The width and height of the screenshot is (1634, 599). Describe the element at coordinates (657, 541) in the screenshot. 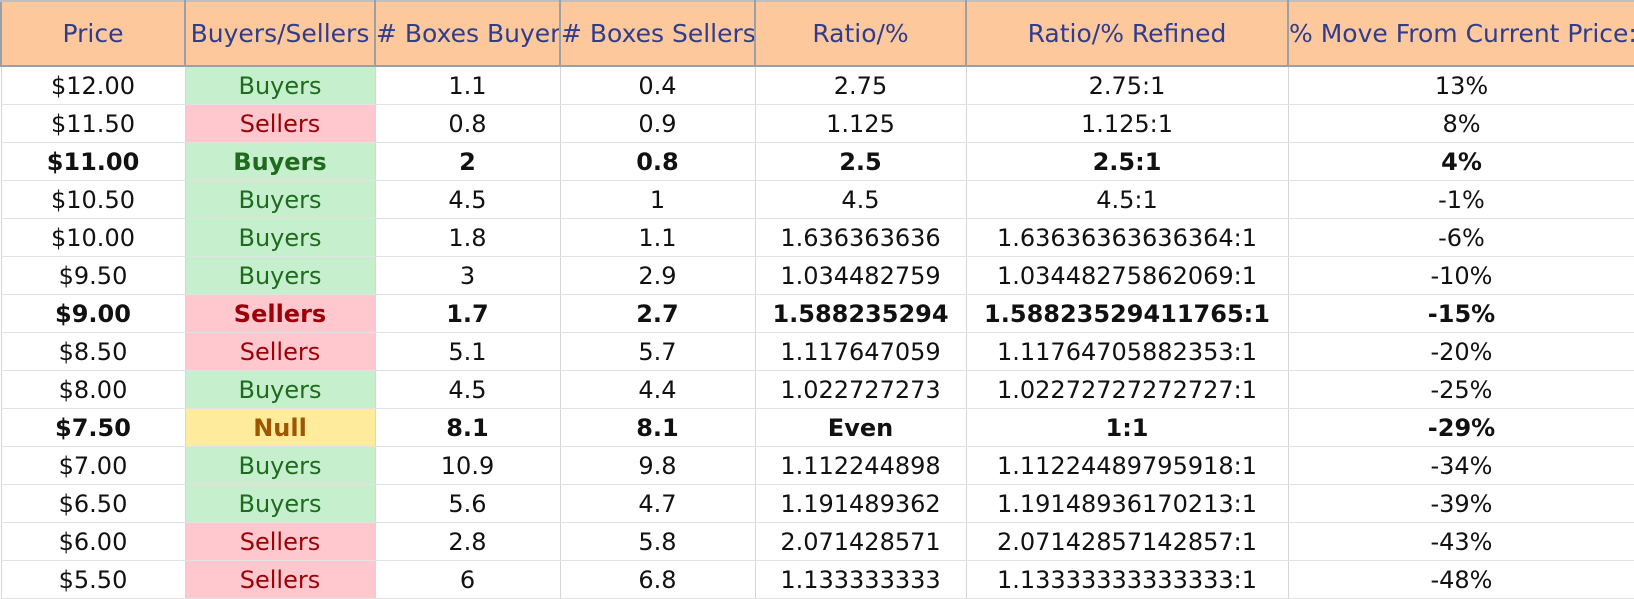

I see `boxes-sellers-cell: 5.8` at that location.